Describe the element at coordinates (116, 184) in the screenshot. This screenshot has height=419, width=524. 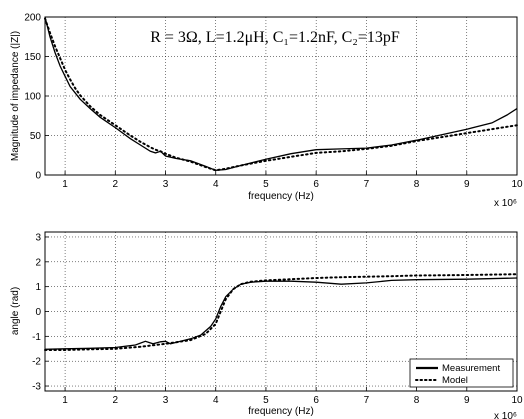
I see `magnitude-xtick-label: 2` at that location.